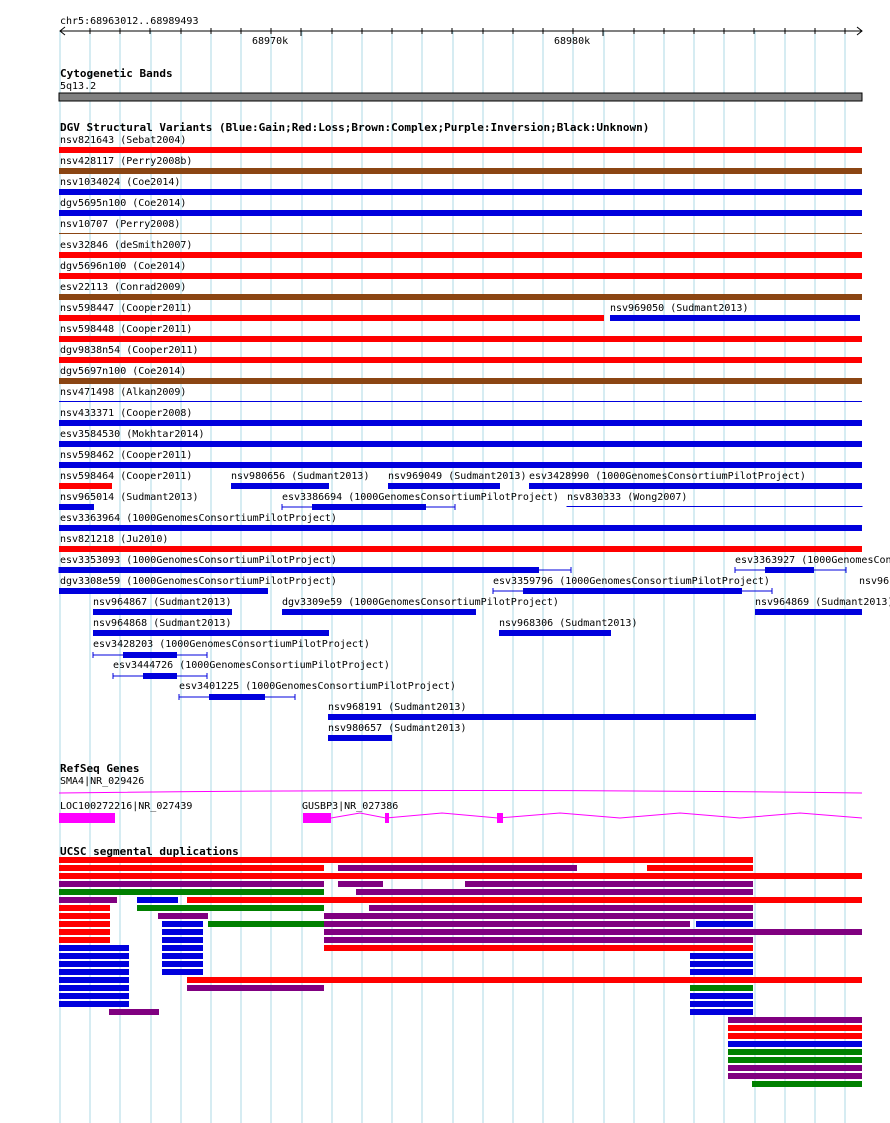  Describe the element at coordinates (460, 792) in the screenshot. I see `gene-sma4` at that location.